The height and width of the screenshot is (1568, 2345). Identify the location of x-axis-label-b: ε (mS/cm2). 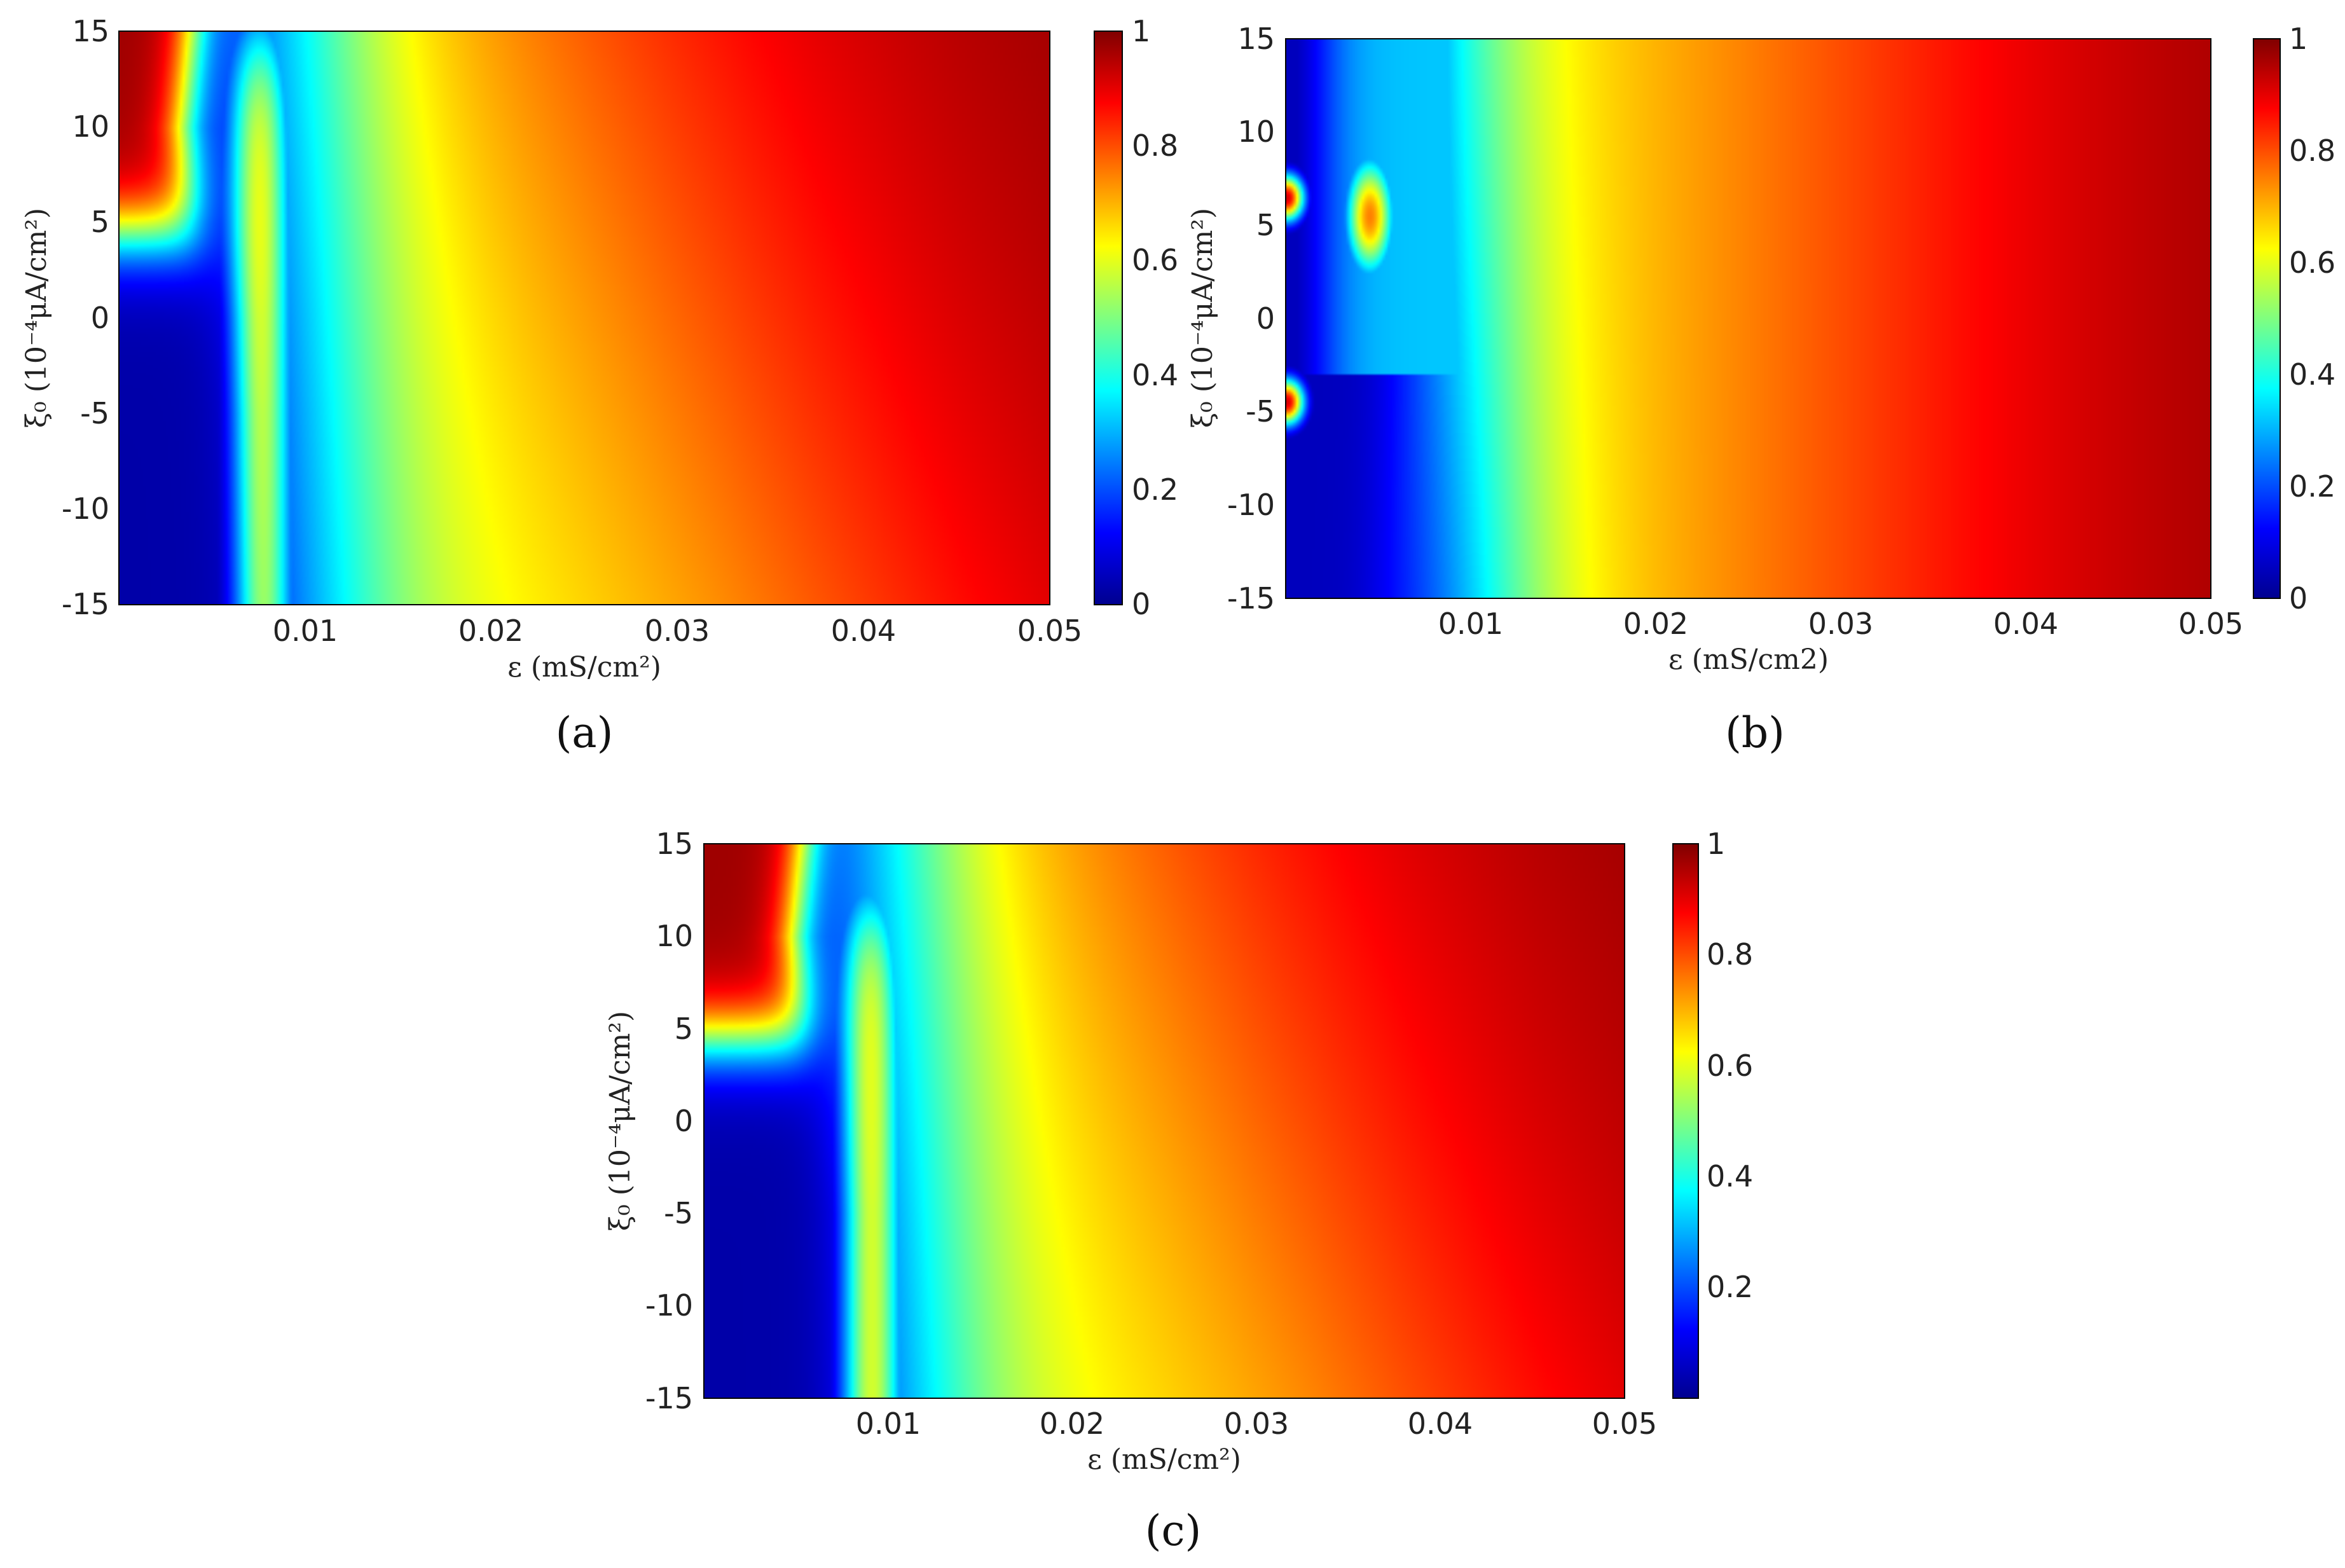
(1748, 659).